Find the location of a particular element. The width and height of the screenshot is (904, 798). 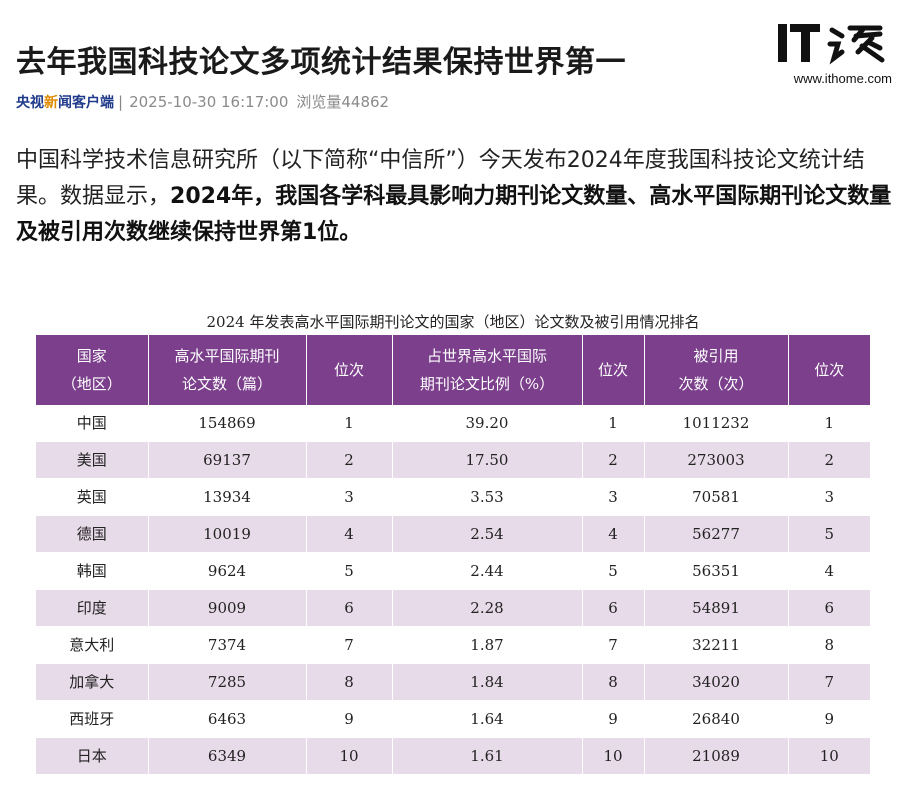

table-cell: 9009 is located at coordinates (227, 608).